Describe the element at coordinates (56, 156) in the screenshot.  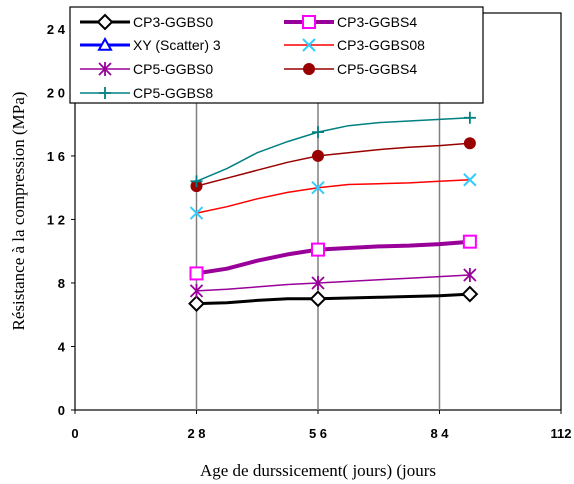
I see `y-tick-label: 1 6` at that location.